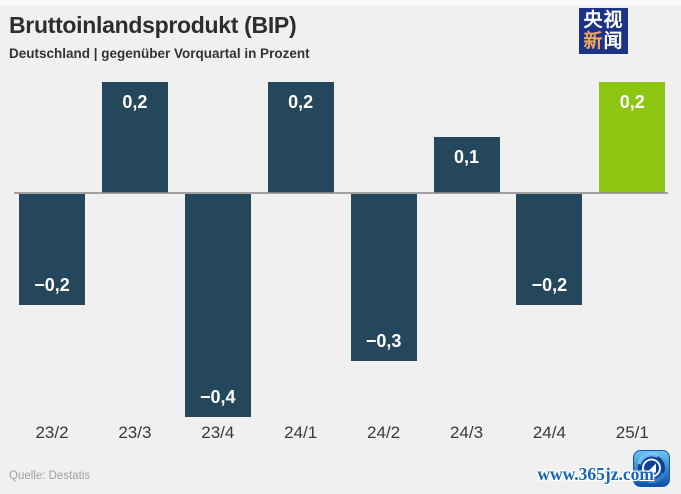  I want to click on bar-23-4: −0,4, so click(217, 305).